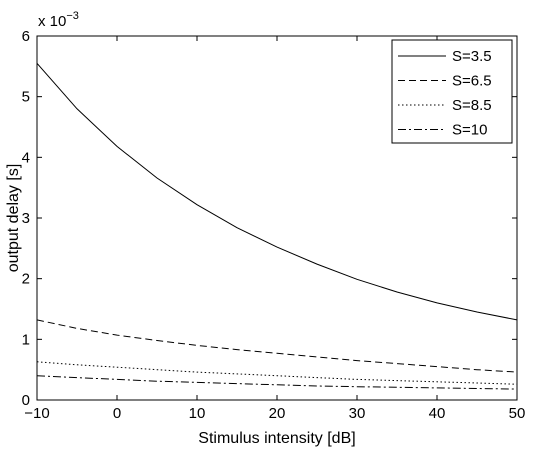  I want to click on x-axis-label: Stimulus intensity [dB], so click(276, 438).